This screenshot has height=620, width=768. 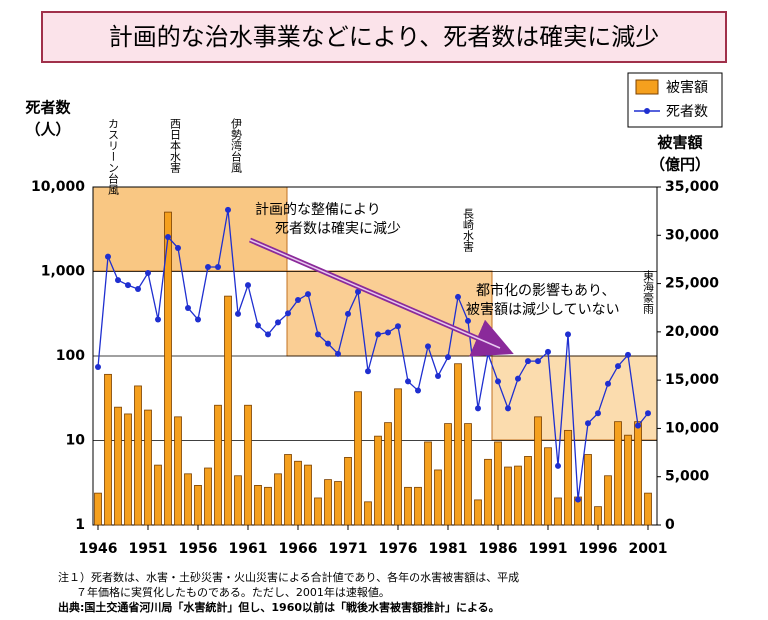 What do you see at coordinates (680, 165) in the screenshot?
I see `y2-axis-title: （億円）` at bounding box center [680, 165].